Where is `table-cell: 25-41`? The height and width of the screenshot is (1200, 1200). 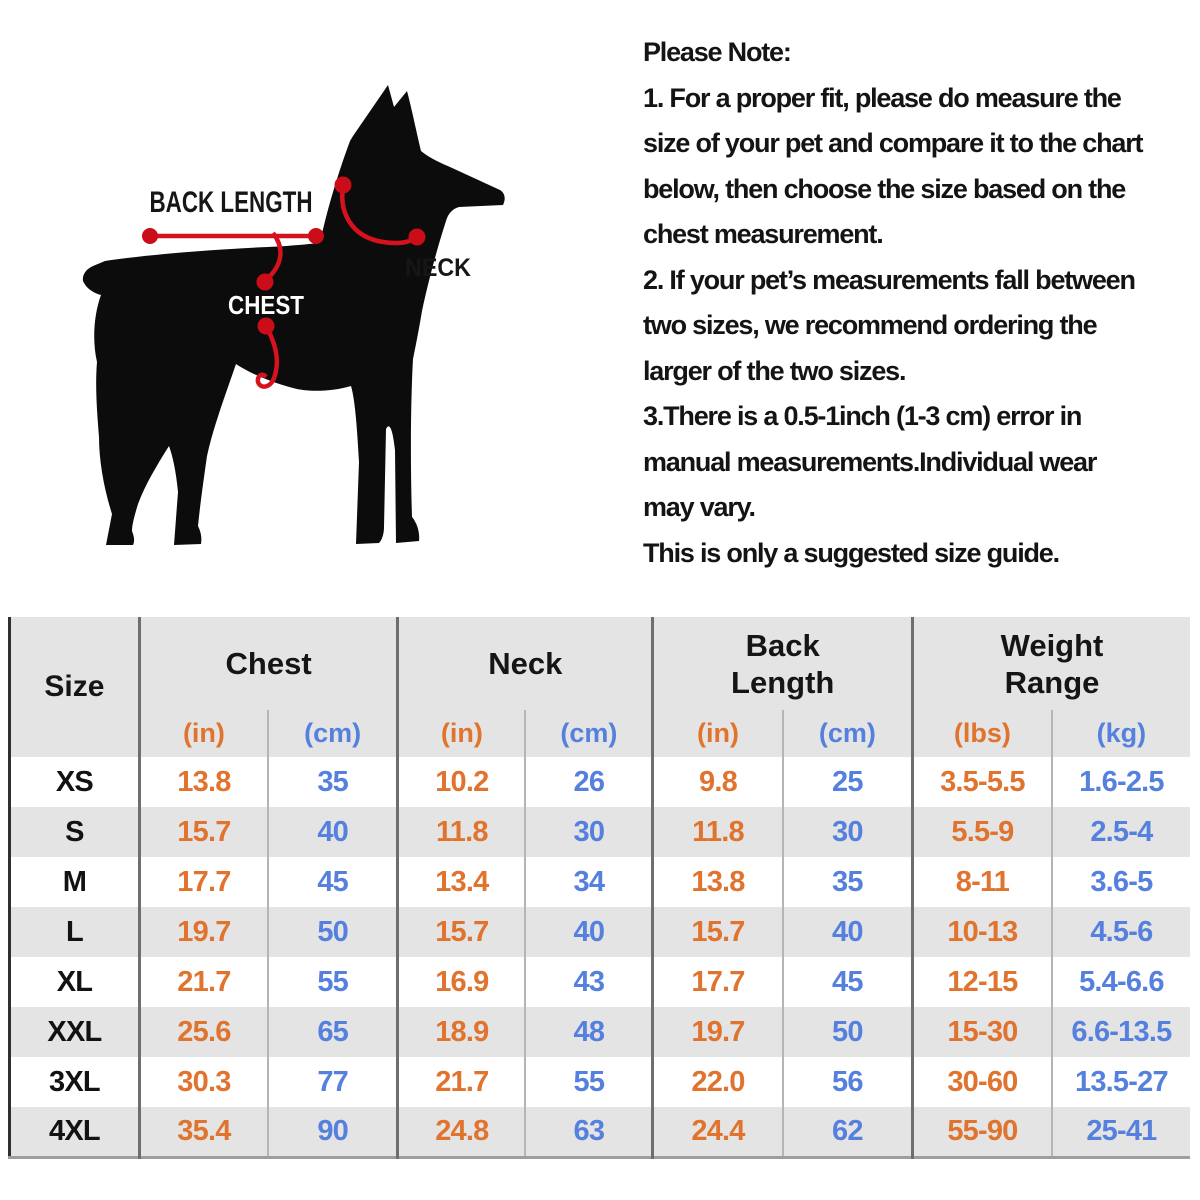 table-cell: 25-41 is located at coordinates (1120, 1132).